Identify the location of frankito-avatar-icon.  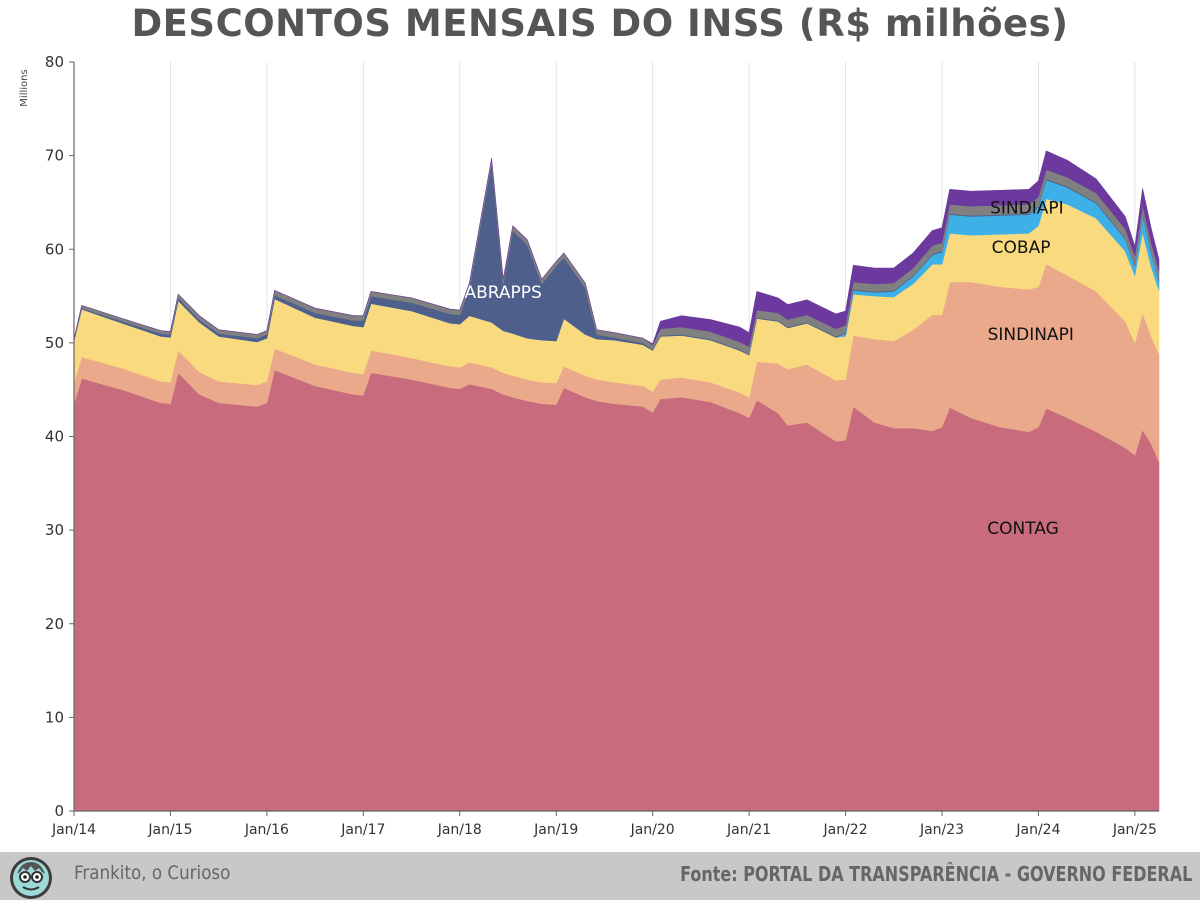
(31, 878).